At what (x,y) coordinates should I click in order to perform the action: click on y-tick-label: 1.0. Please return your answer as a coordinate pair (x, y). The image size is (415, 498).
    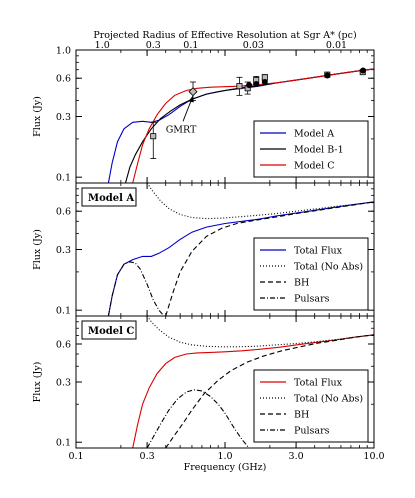
    Looking at the image, I should click on (63, 51).